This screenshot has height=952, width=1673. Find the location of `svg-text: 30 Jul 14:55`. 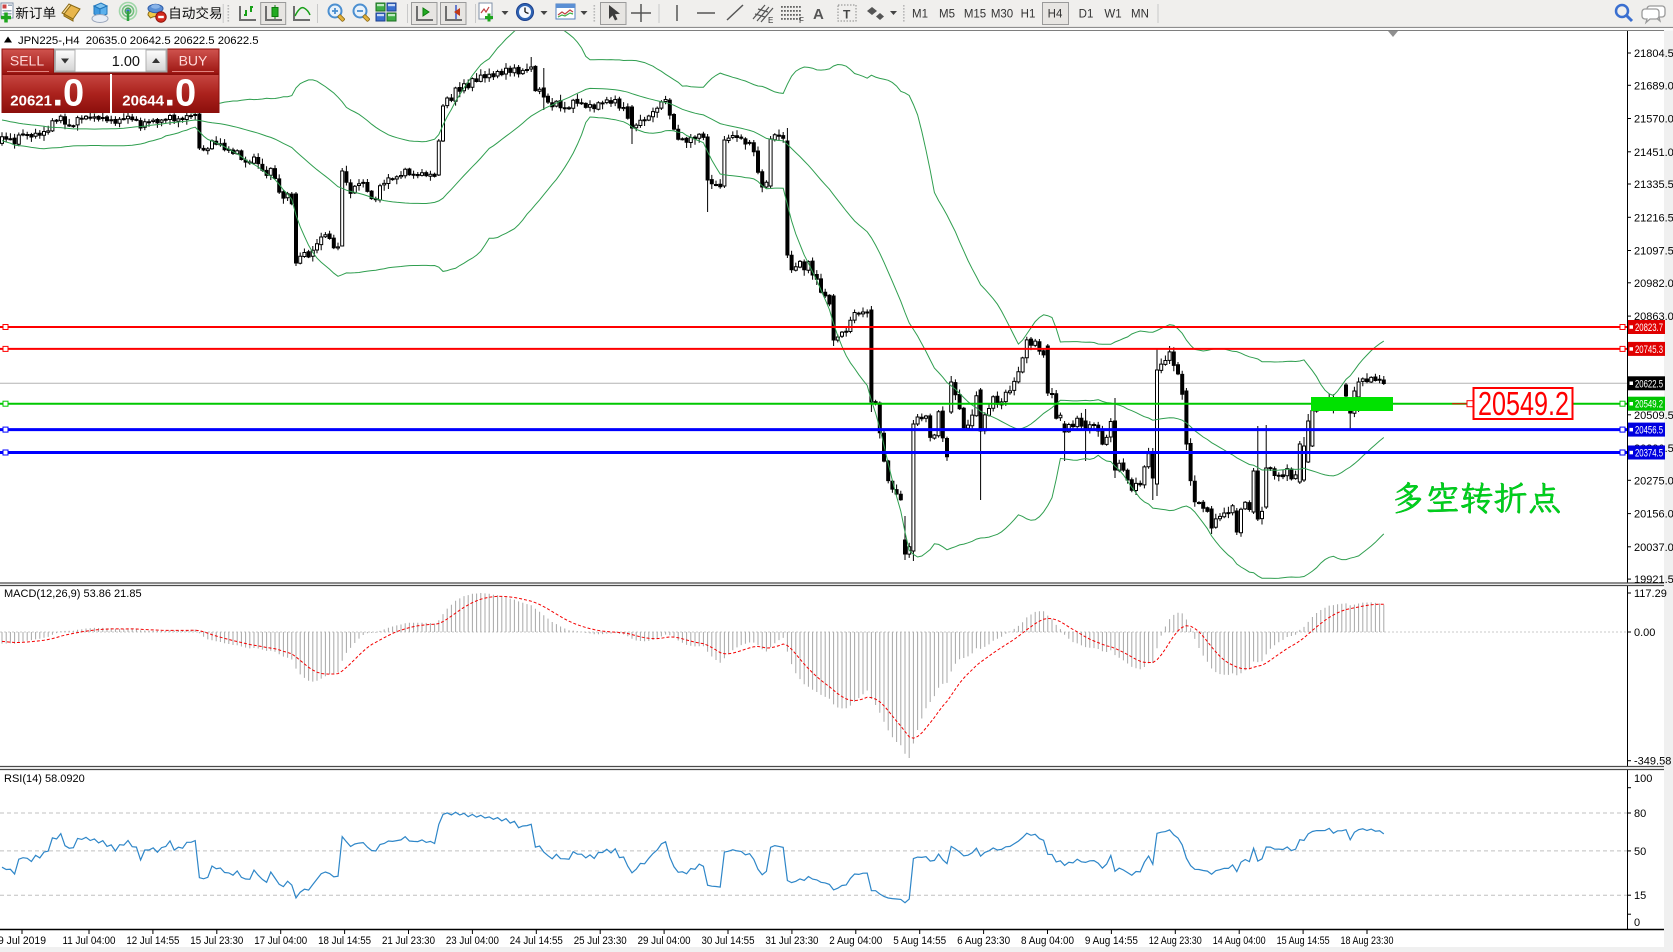

svg-text: 30 Jul 14:55 is located at coordinates (728, 941).